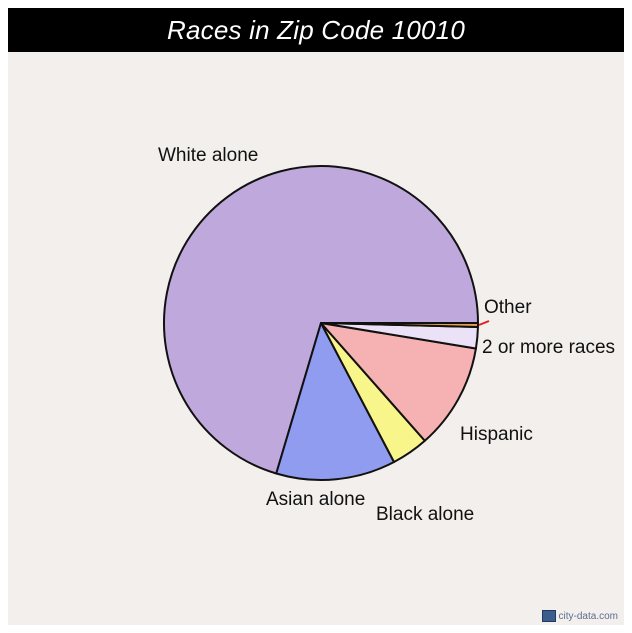  Describe the element at coordinates (548, 616) in the screenshot. I see `city-data-logo-icon` at that location.